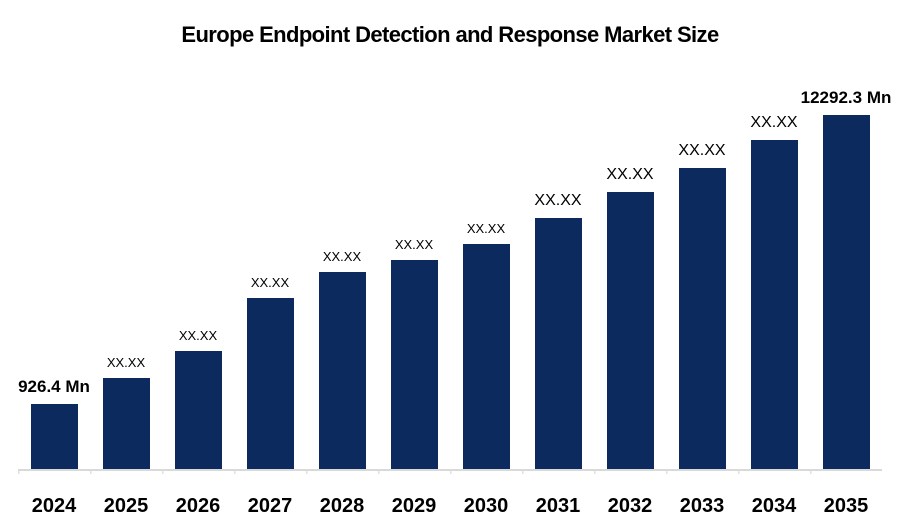 The height and width of the screenshot is (525, 900). What do you see at coordinates (342, 506) in the screenshot?
I see `x-axis-label: 2028` at bounding box center [342, 506].